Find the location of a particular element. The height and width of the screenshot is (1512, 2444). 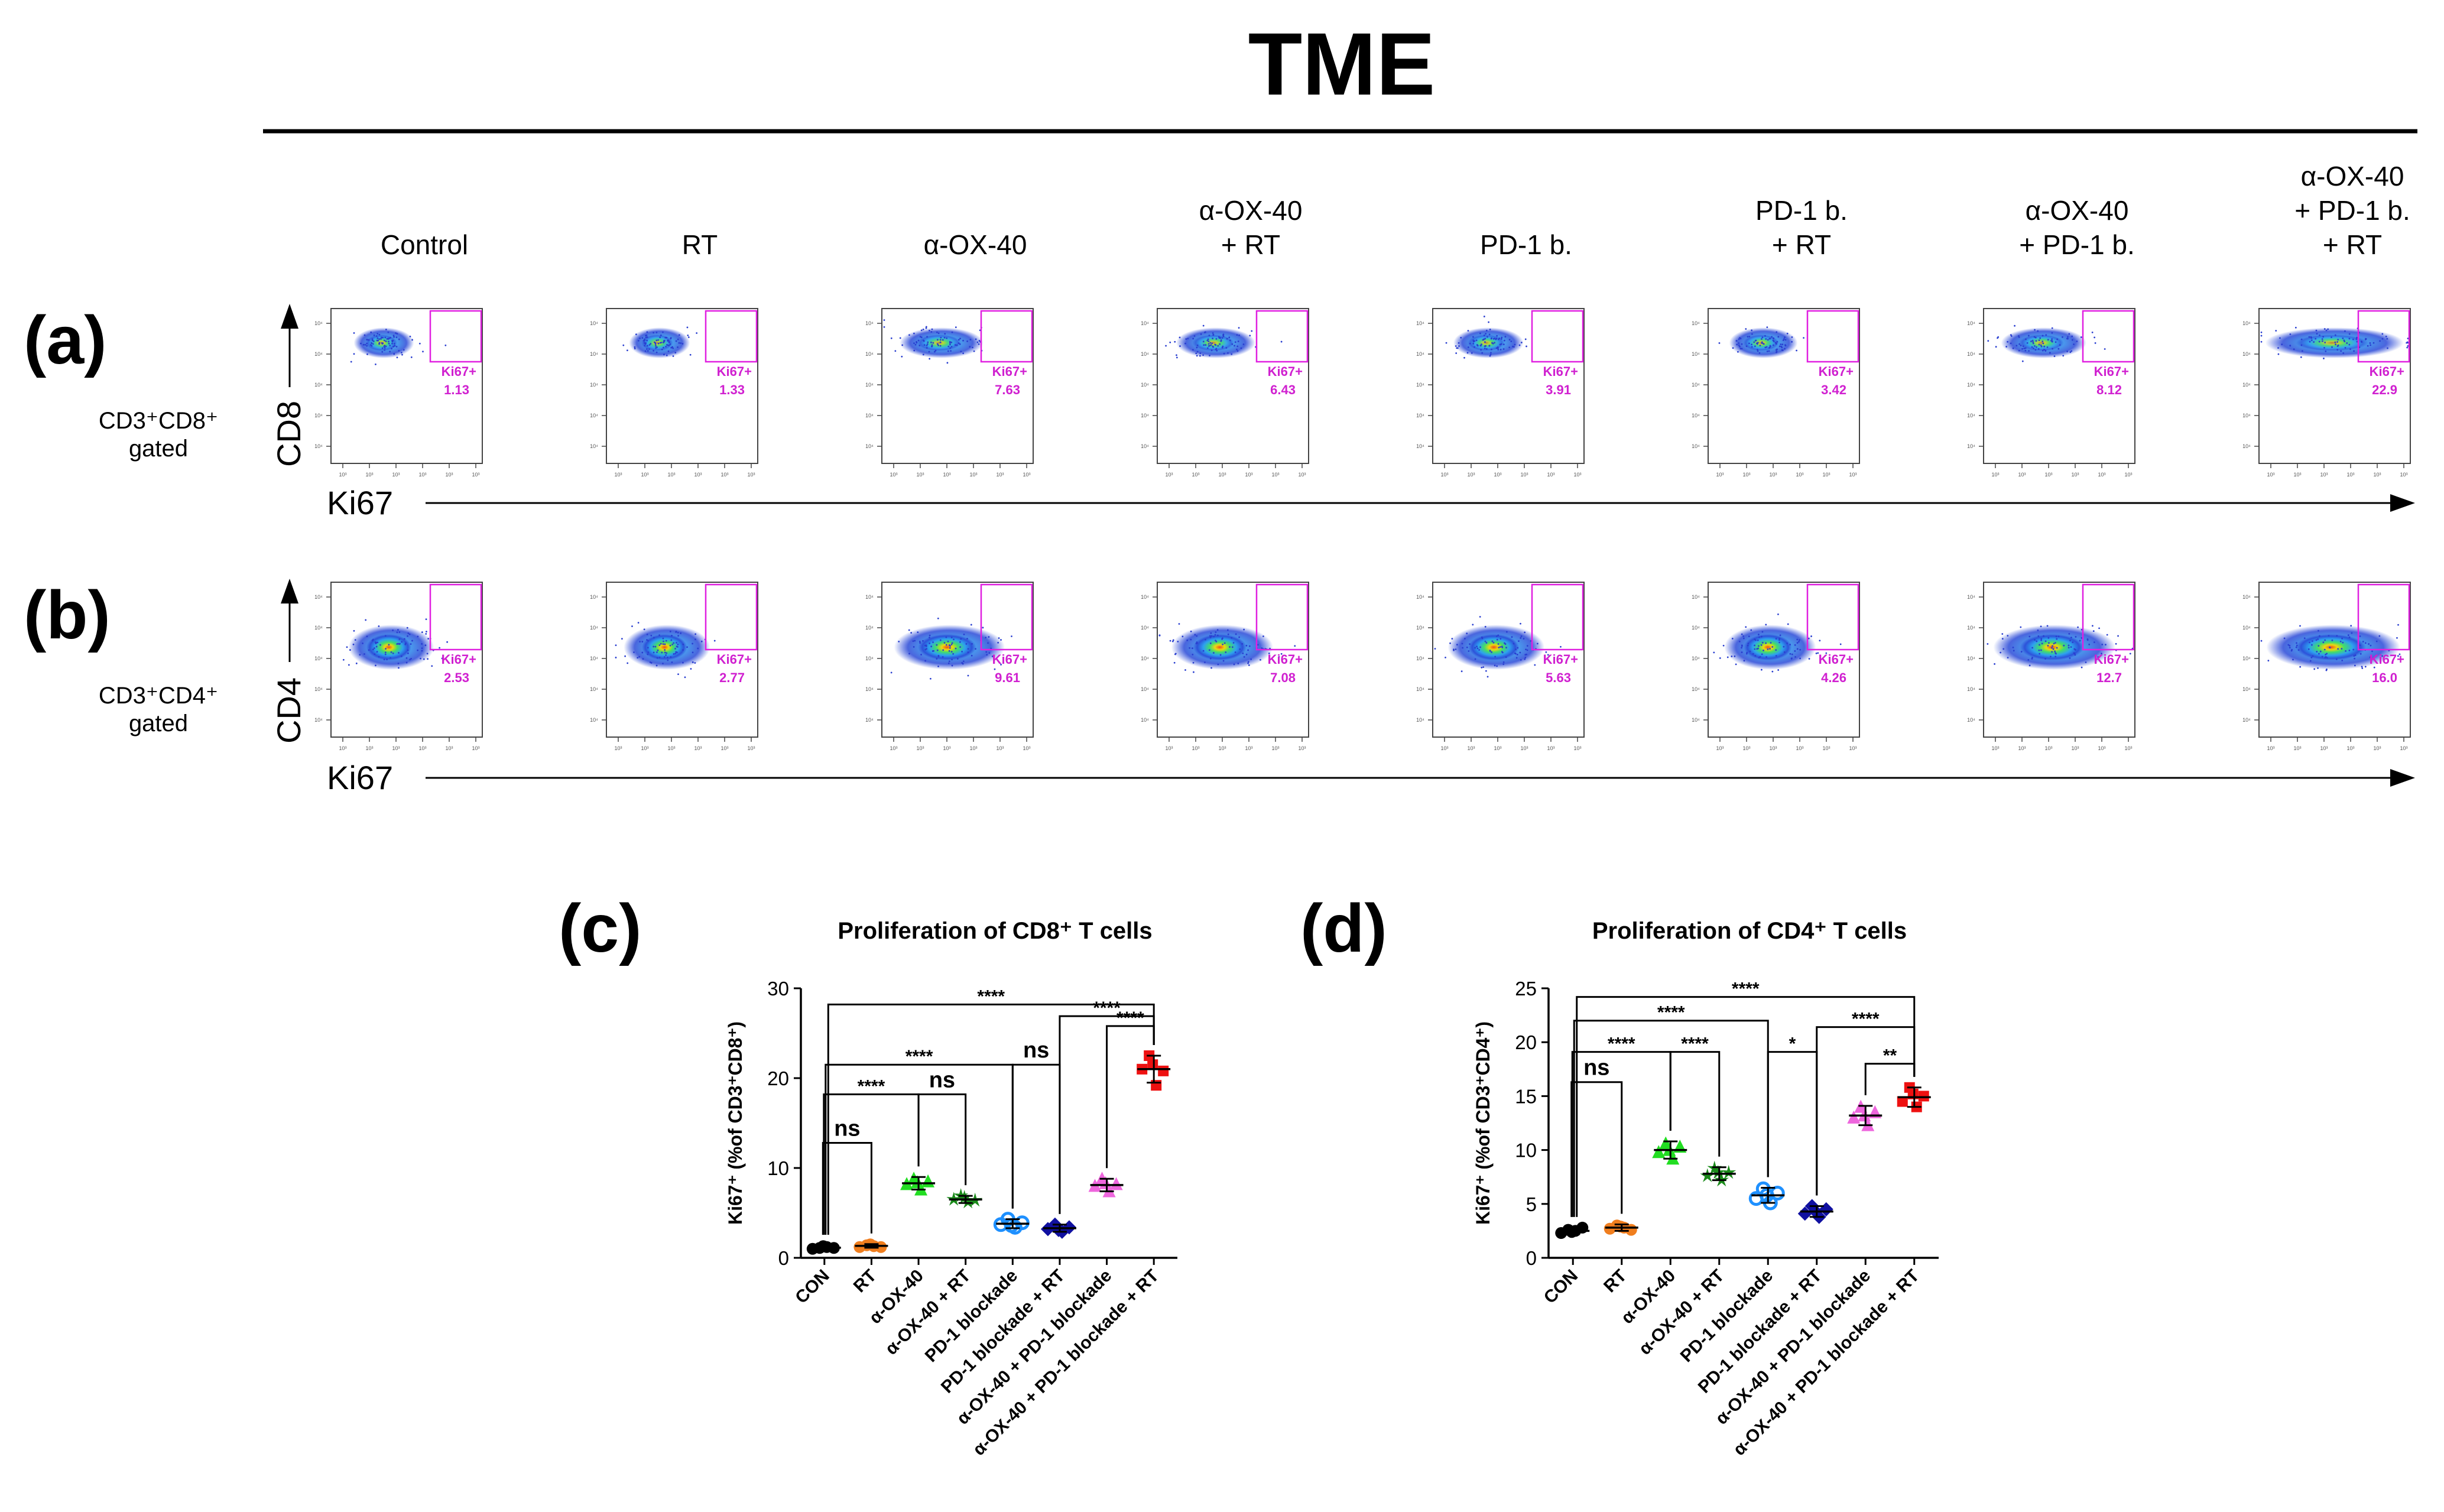

x-tick-label: CON is located at coordinates (812, 1286).